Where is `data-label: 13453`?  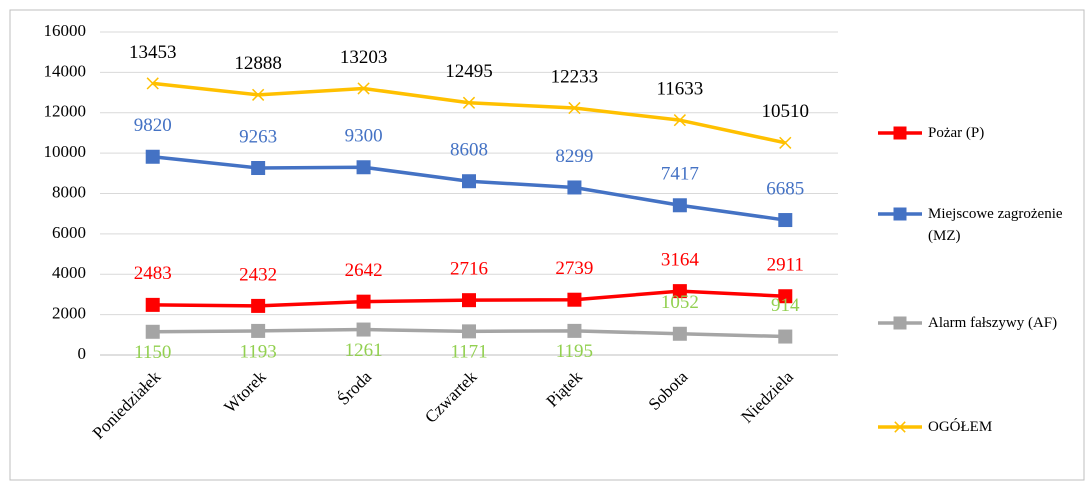
data-label: 13453 is located at coordinates (153, 52).